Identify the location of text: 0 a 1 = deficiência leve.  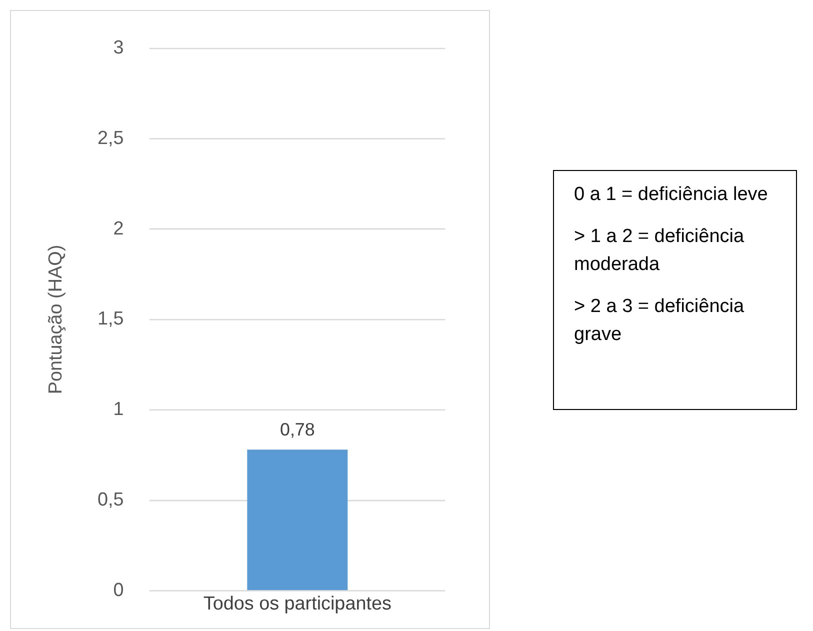
(671, 195).